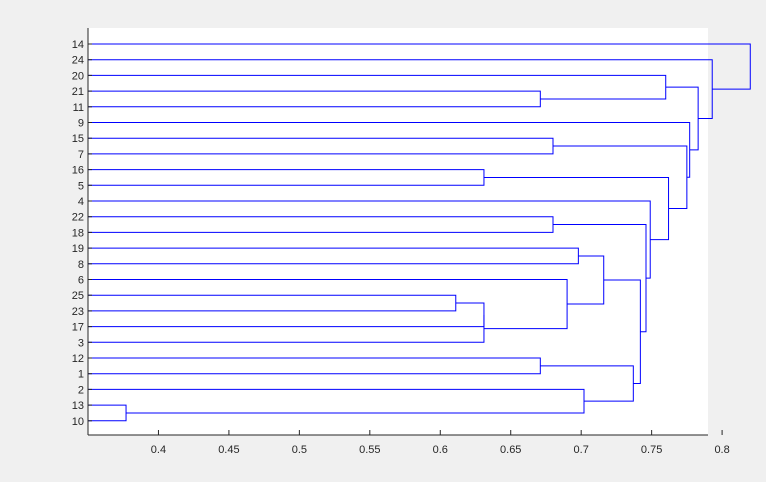 This screenshot has width=766, height=482. Describe the element at coordinates (369, 450) in the screenshot. I see `x-tick-label-3: 0.55` at that location.